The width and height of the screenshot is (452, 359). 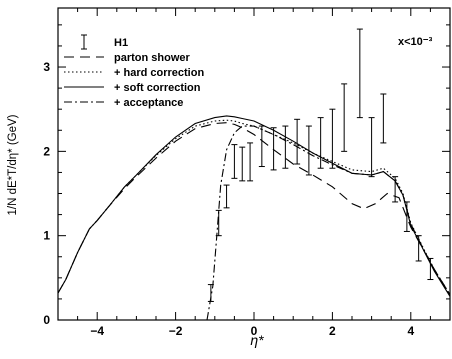 What do you see at coordinates (257, 340) in the screenshot?
I see `x-axis-label: η*` at bounding box center [257, 340].